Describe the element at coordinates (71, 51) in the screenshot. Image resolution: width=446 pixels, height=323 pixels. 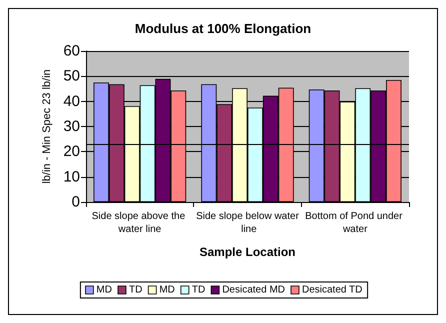
I see `y-tick-label: 60` at that location.